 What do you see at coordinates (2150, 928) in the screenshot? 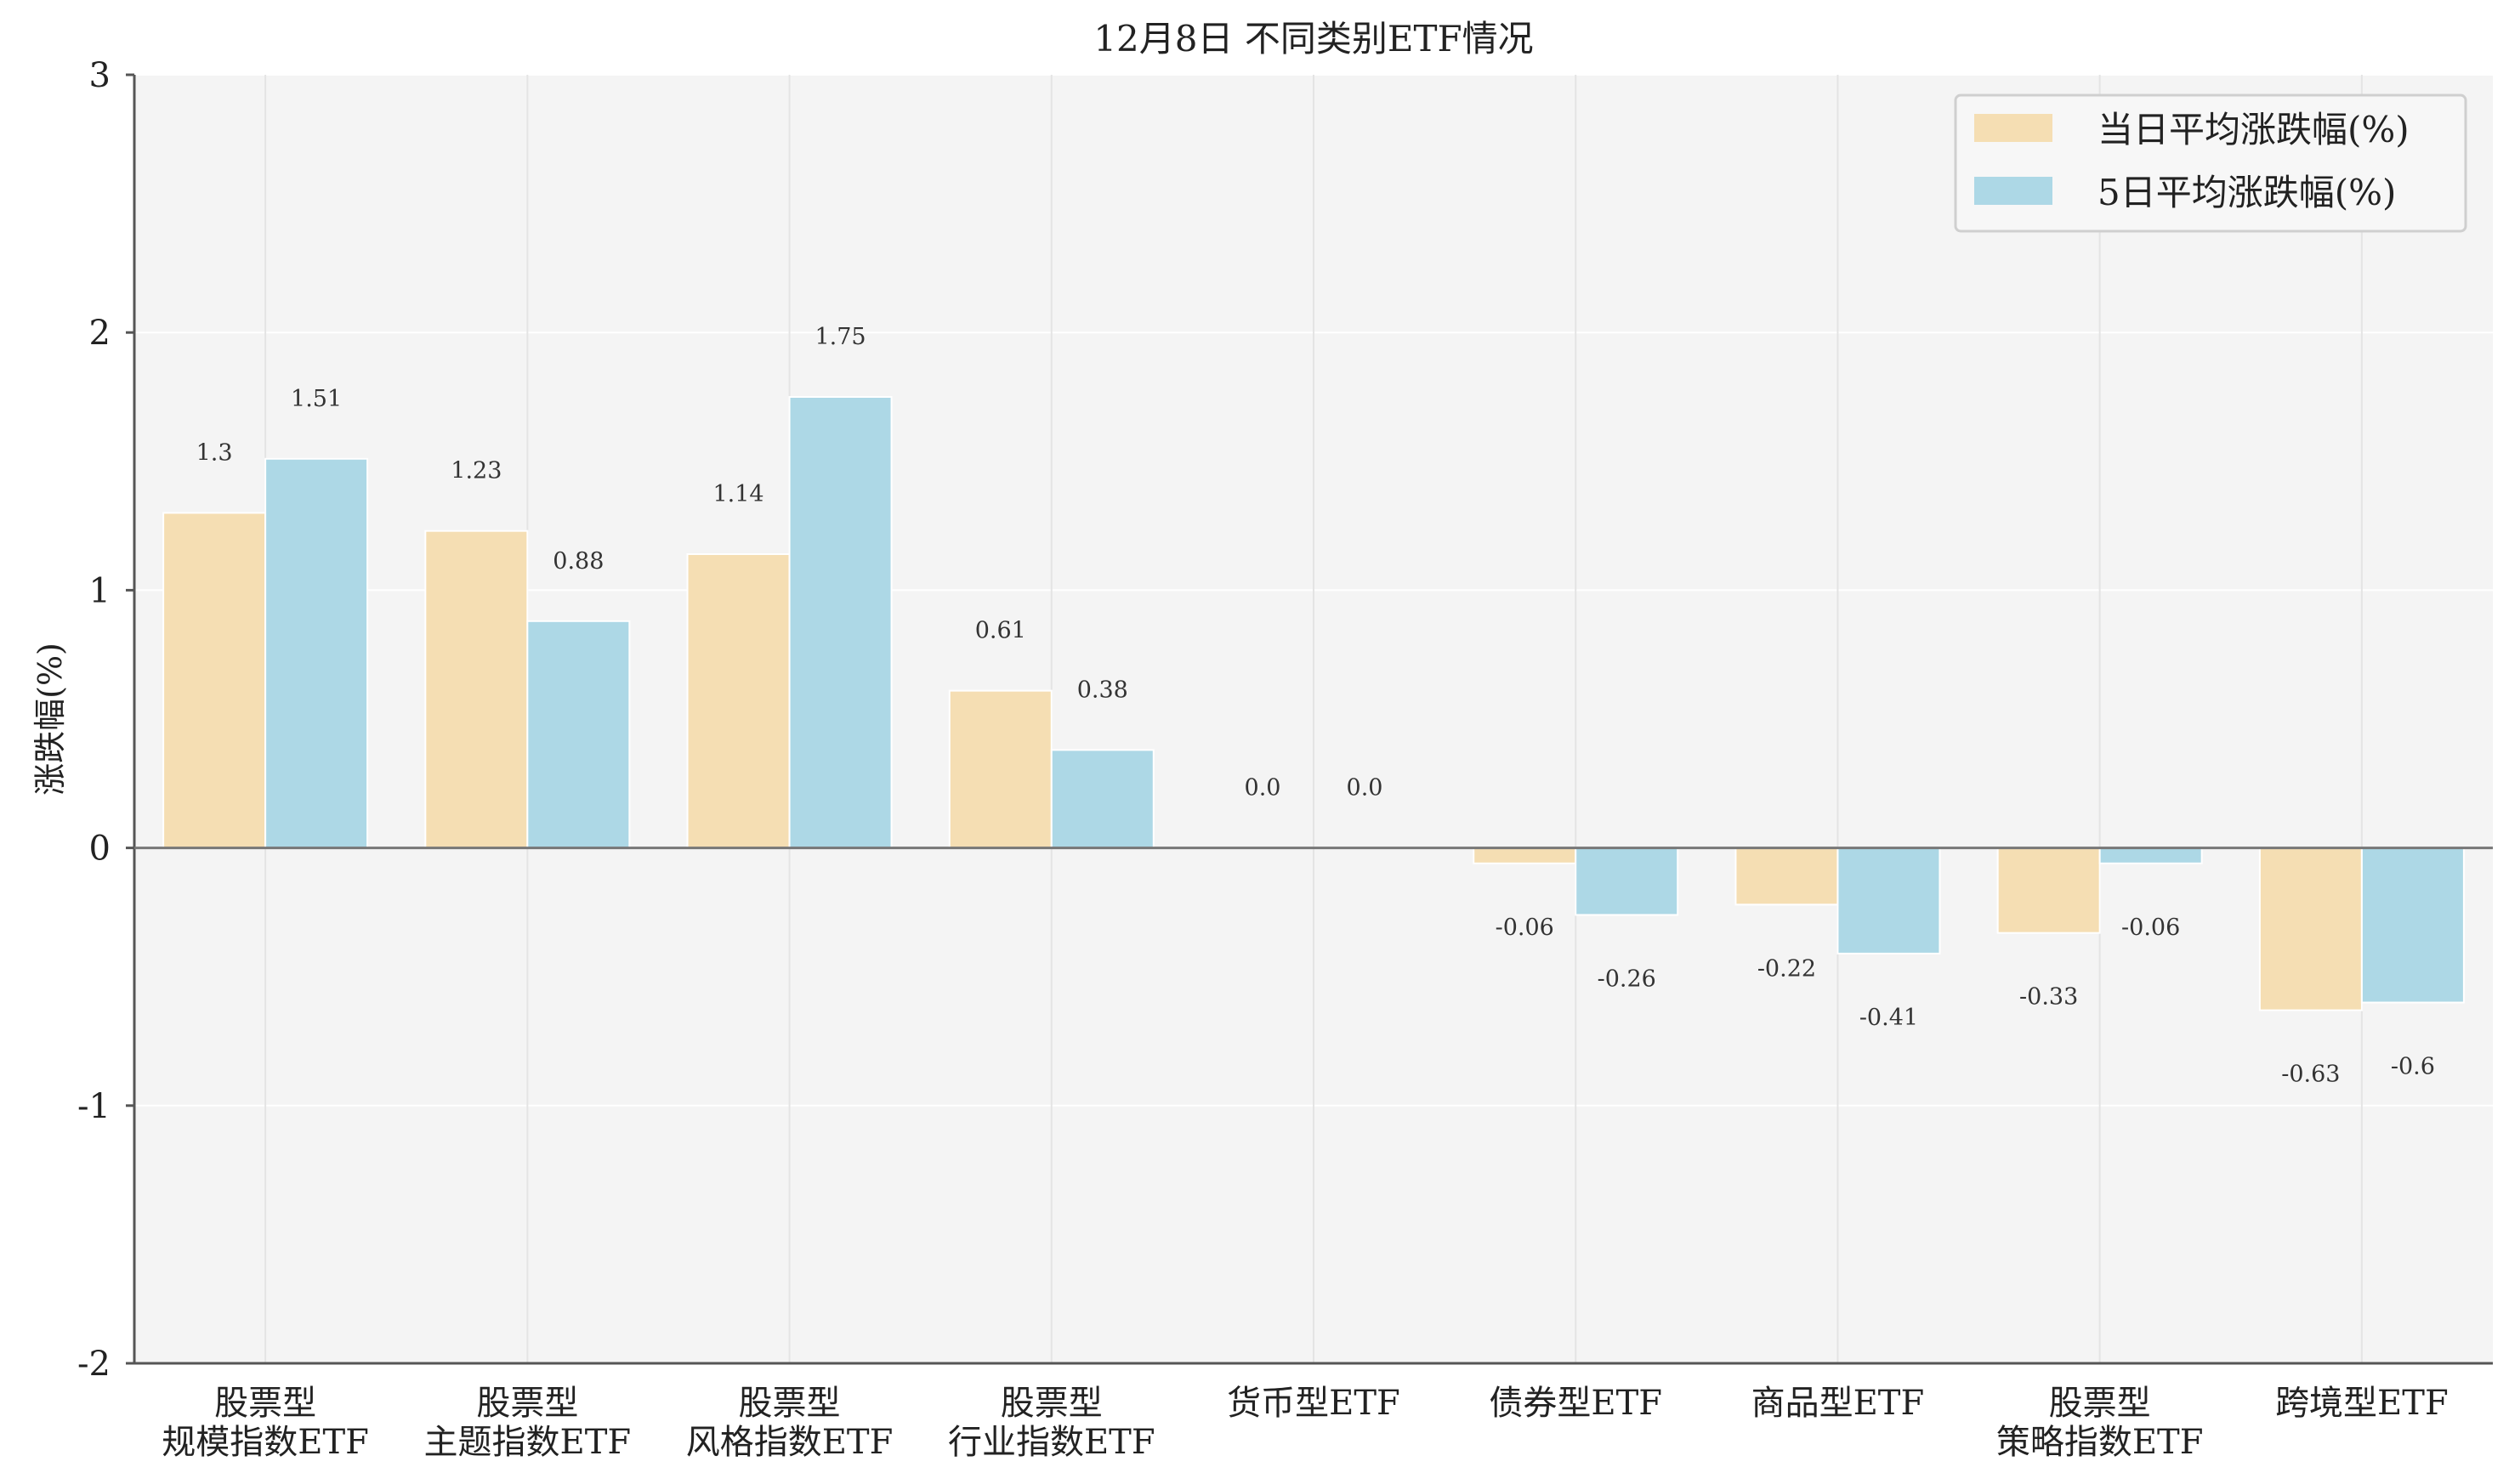
I see `value-label-5day: -0.06` at bounding box center [2150, 928].